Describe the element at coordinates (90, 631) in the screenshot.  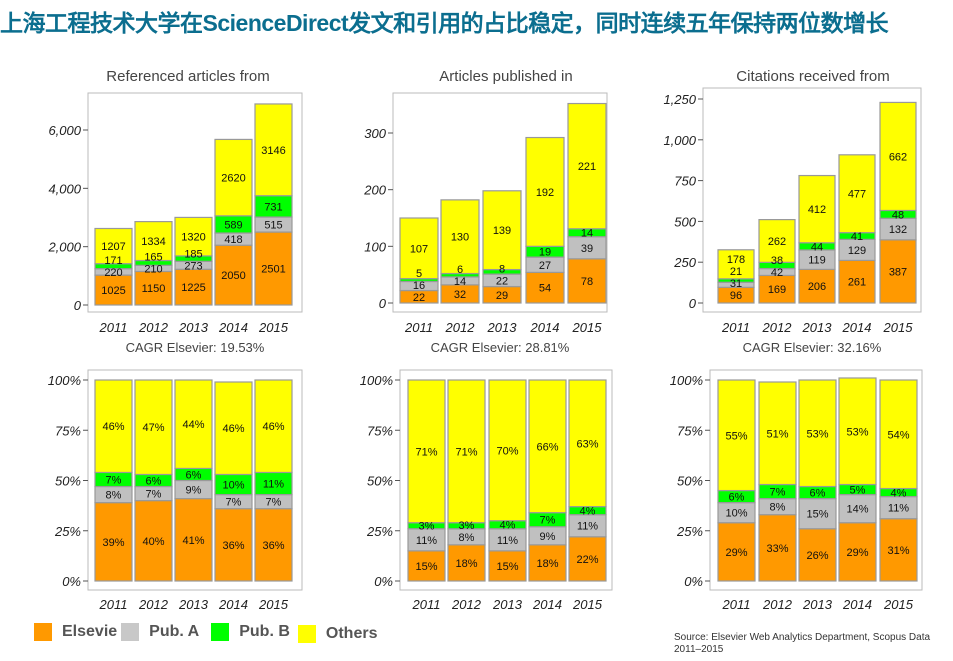
I see `legend-label-elsevier: Elsevie` at that location.